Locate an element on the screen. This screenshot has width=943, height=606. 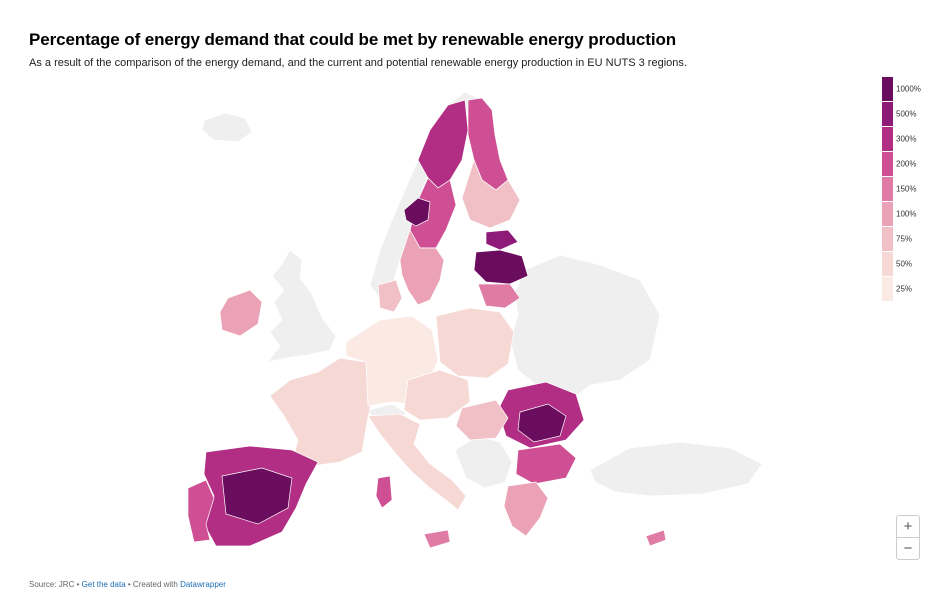
region-sardinia: Sardinia is located at coordinates (384, 492).